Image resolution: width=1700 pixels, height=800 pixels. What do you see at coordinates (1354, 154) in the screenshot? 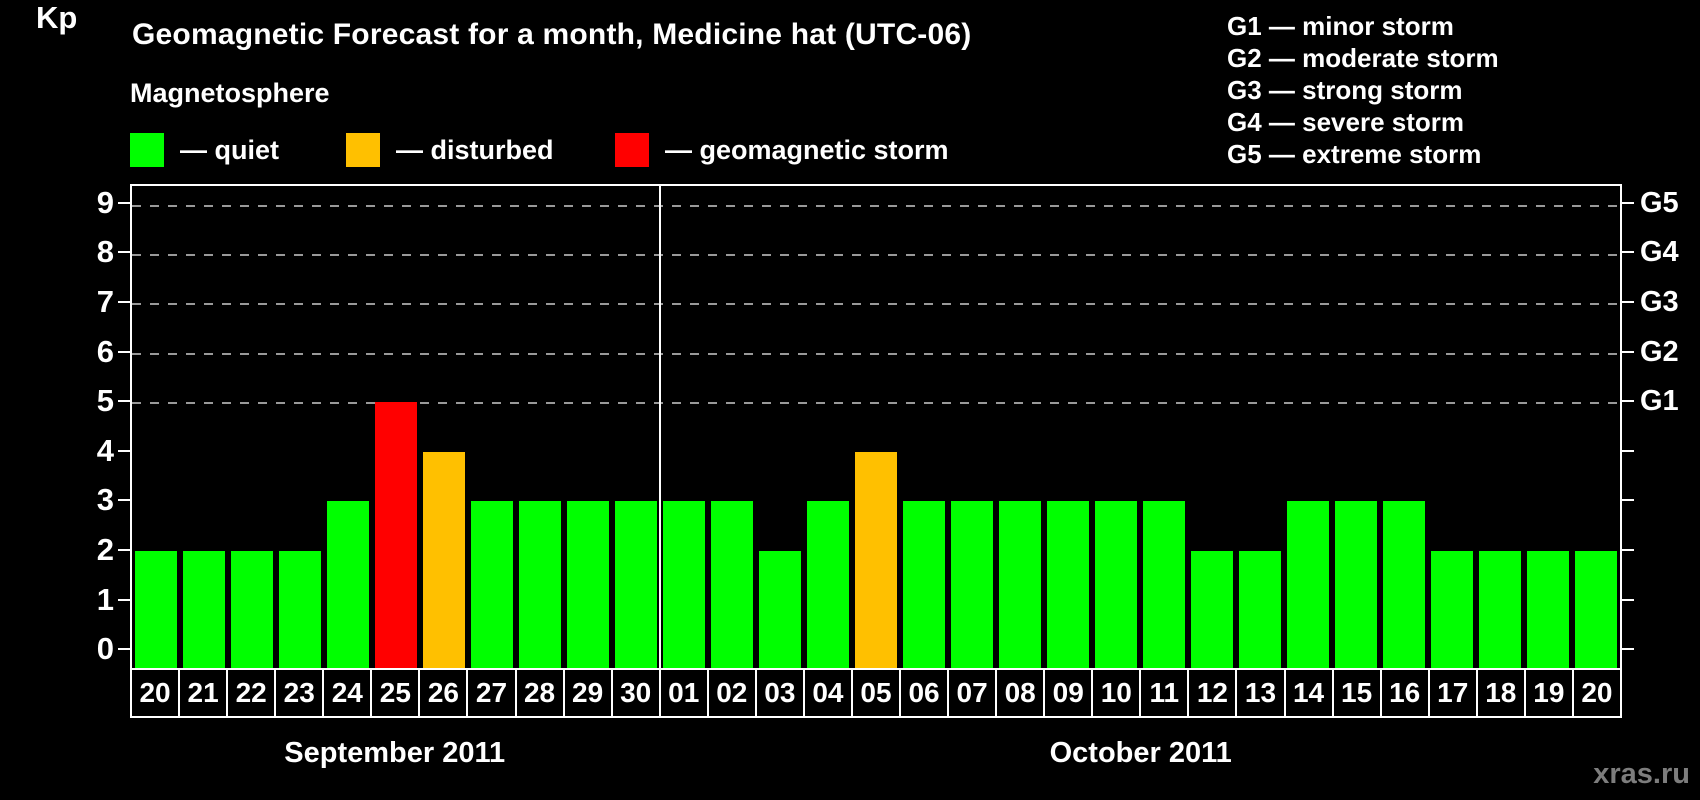
I see `g-scale-legend-line: G5 — extreme storm` at bounding box center [1354, 154].